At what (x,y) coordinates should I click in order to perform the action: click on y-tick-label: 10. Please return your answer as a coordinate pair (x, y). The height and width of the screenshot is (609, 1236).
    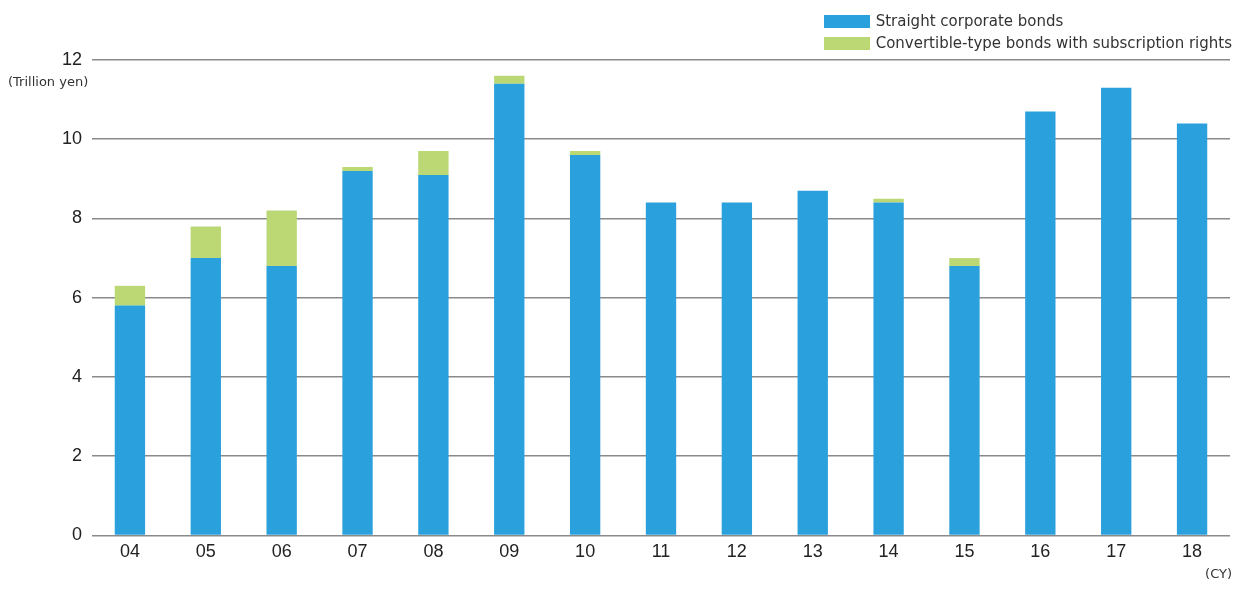
    Looking at the image, I should click on (71, 138).